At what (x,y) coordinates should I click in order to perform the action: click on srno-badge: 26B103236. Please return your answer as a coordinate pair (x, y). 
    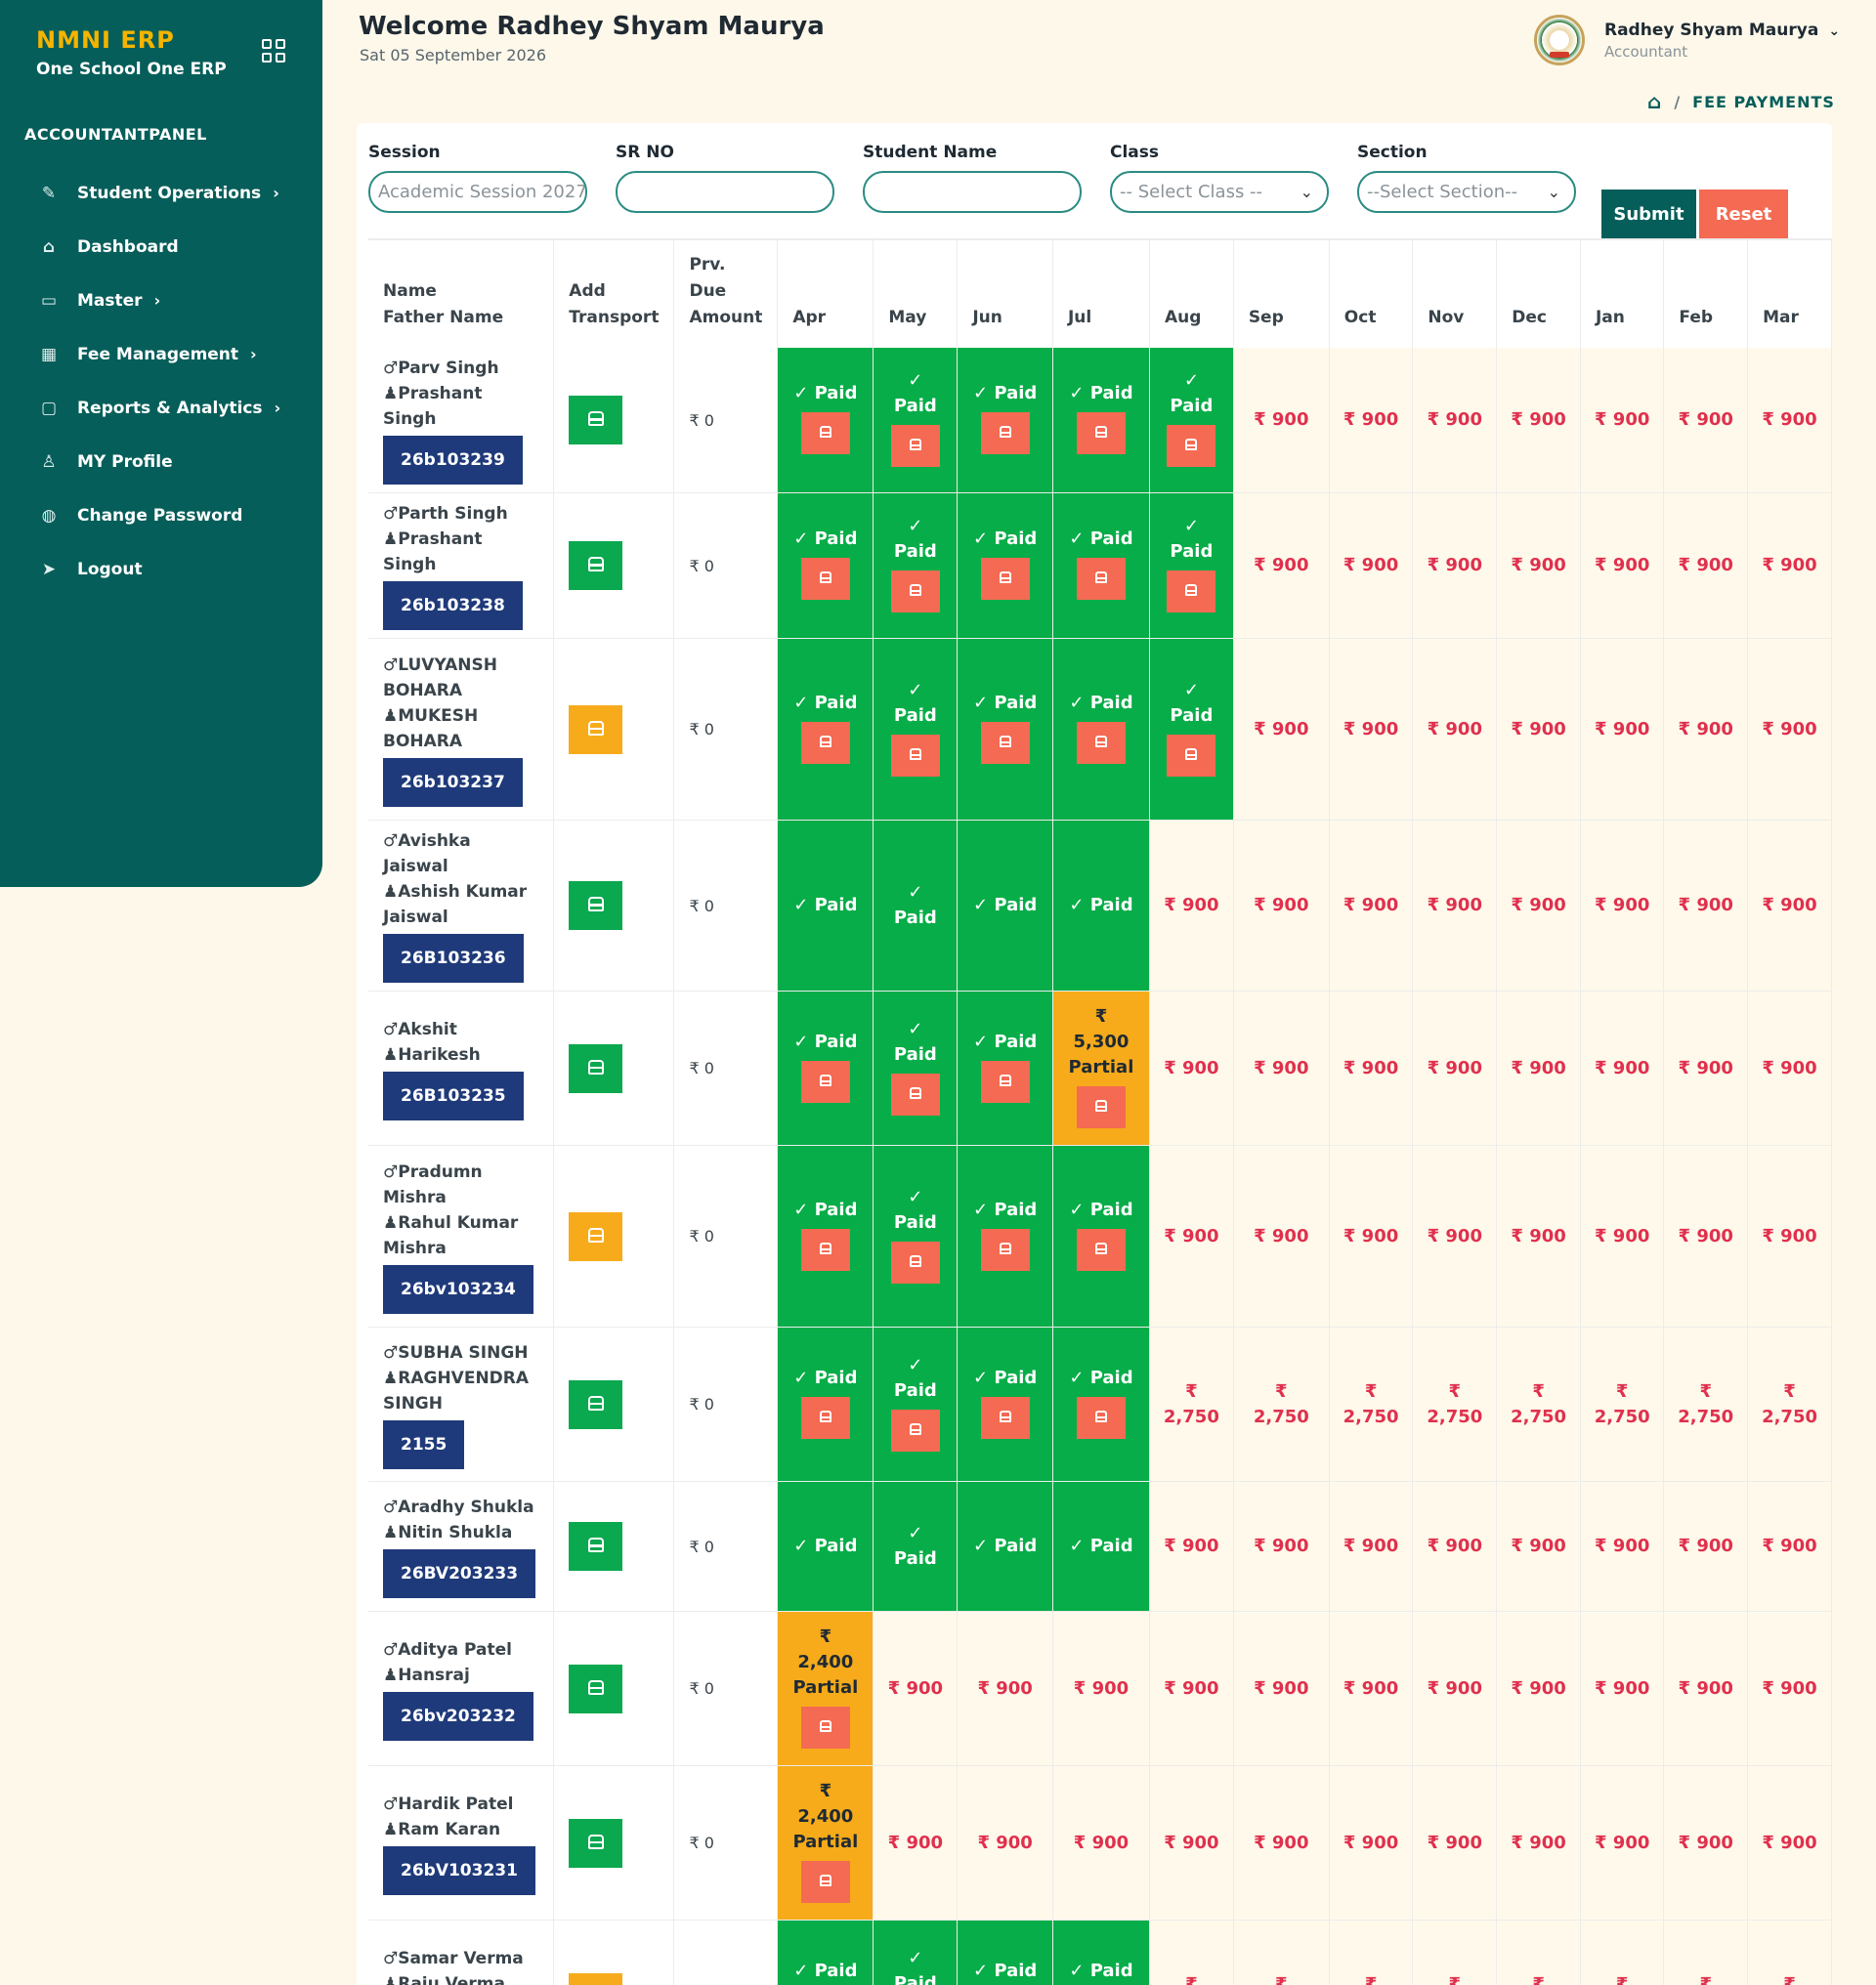
    Looking at the image, I should click on (453, 958).